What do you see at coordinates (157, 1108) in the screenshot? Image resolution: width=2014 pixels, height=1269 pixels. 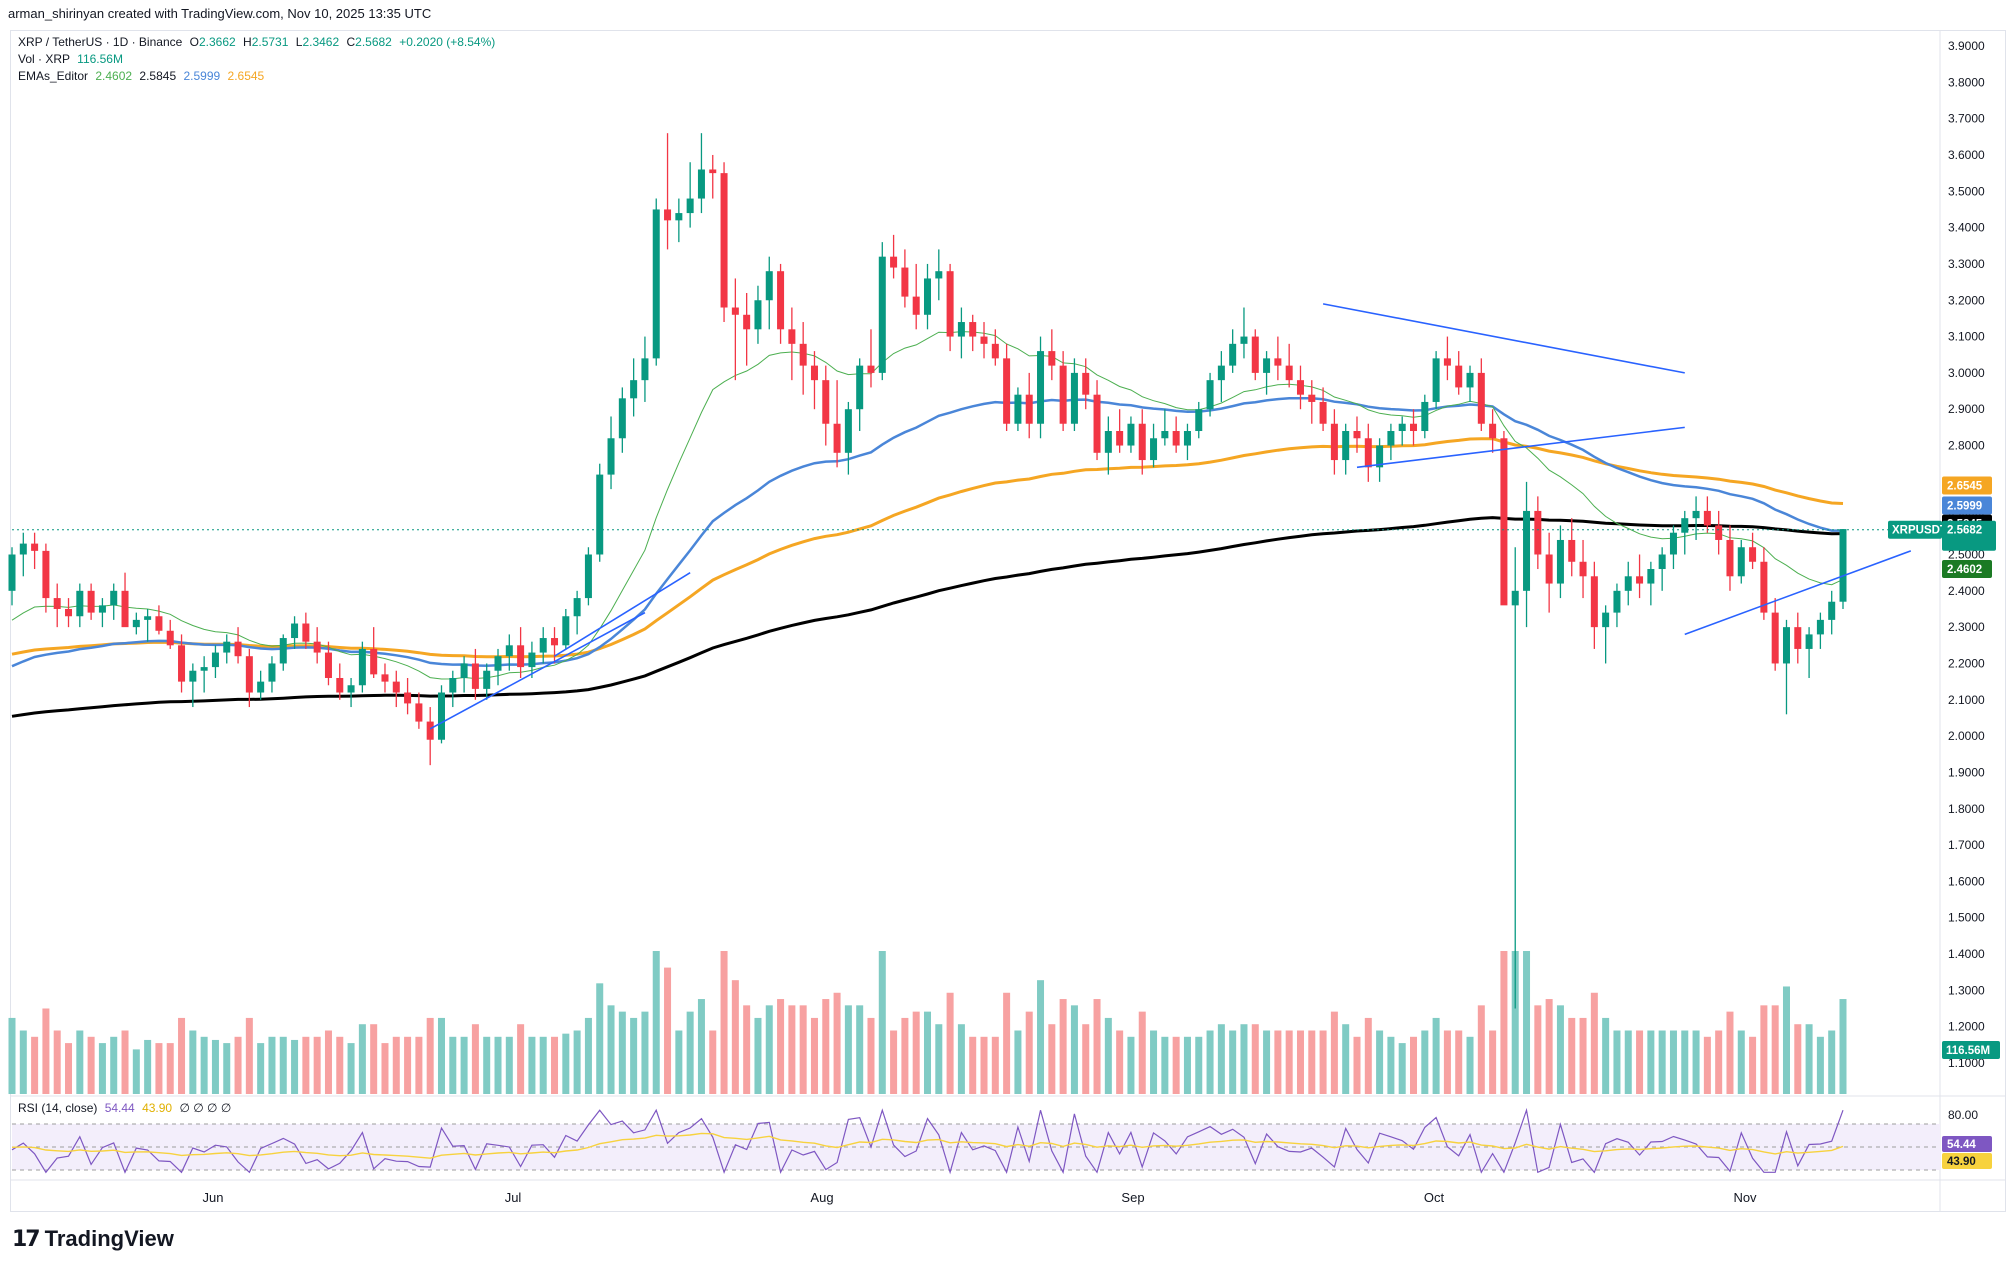 I see `rsi-ma-value: 43.90` at bounding box center [157, 1108].